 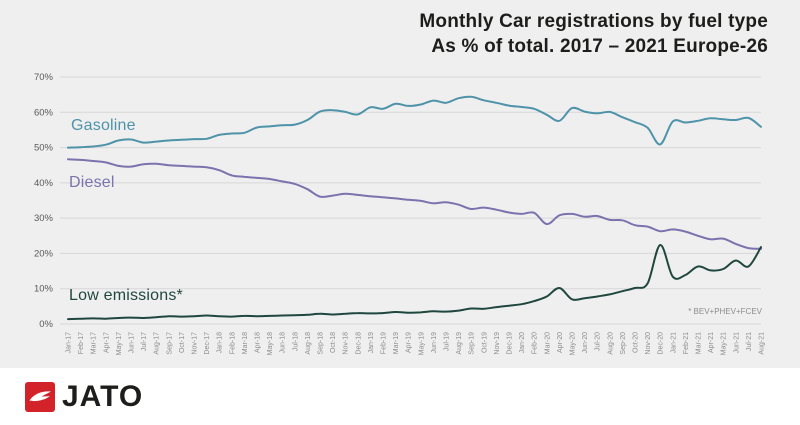 I want to click on svg-text: Jan-19, so click(x=371, y=343).